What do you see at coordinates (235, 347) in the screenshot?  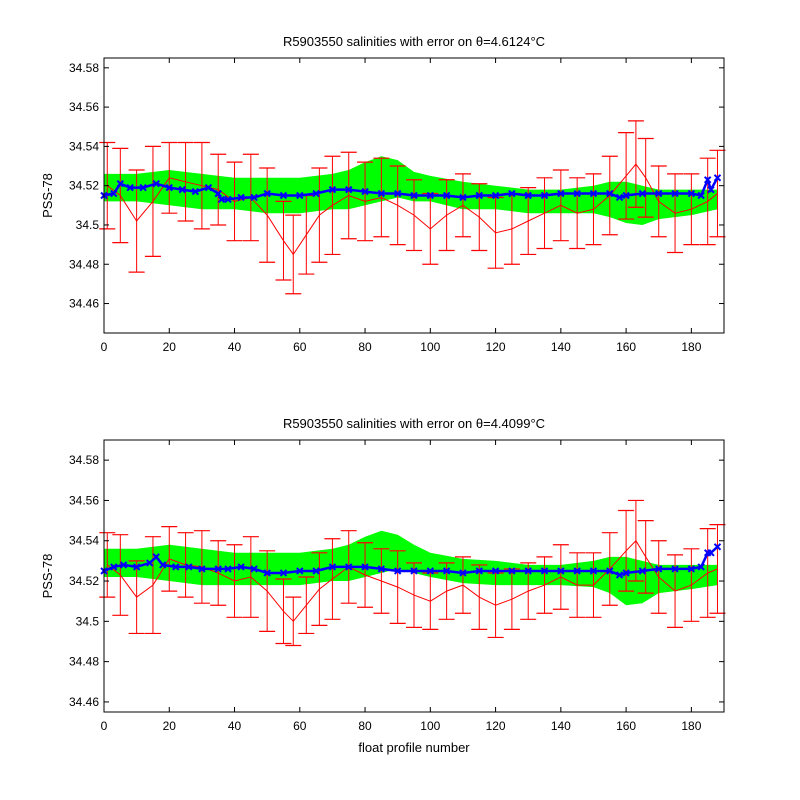 I see `x-tick-label: 40` at bounding box center [235, 347].